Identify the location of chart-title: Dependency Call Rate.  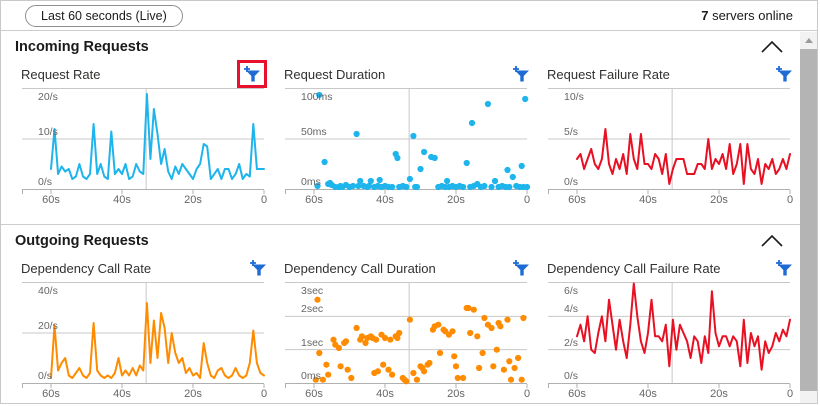
(86, 268).